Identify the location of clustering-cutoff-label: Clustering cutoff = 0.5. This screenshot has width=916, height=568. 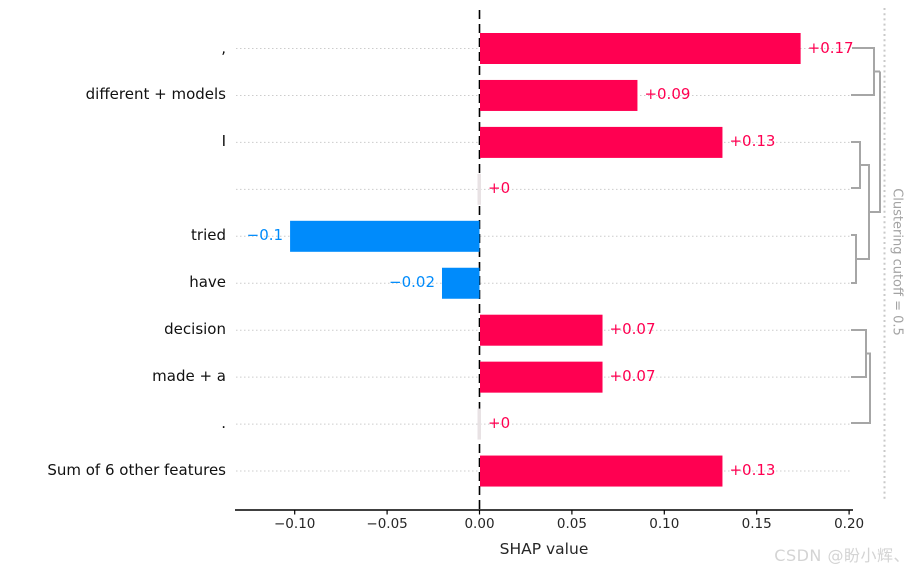
(897, 262).